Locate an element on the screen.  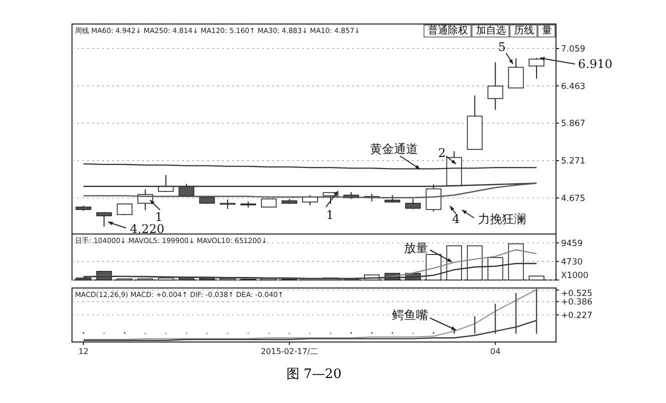
annotation: 2 is located at coordinates (442, 153).